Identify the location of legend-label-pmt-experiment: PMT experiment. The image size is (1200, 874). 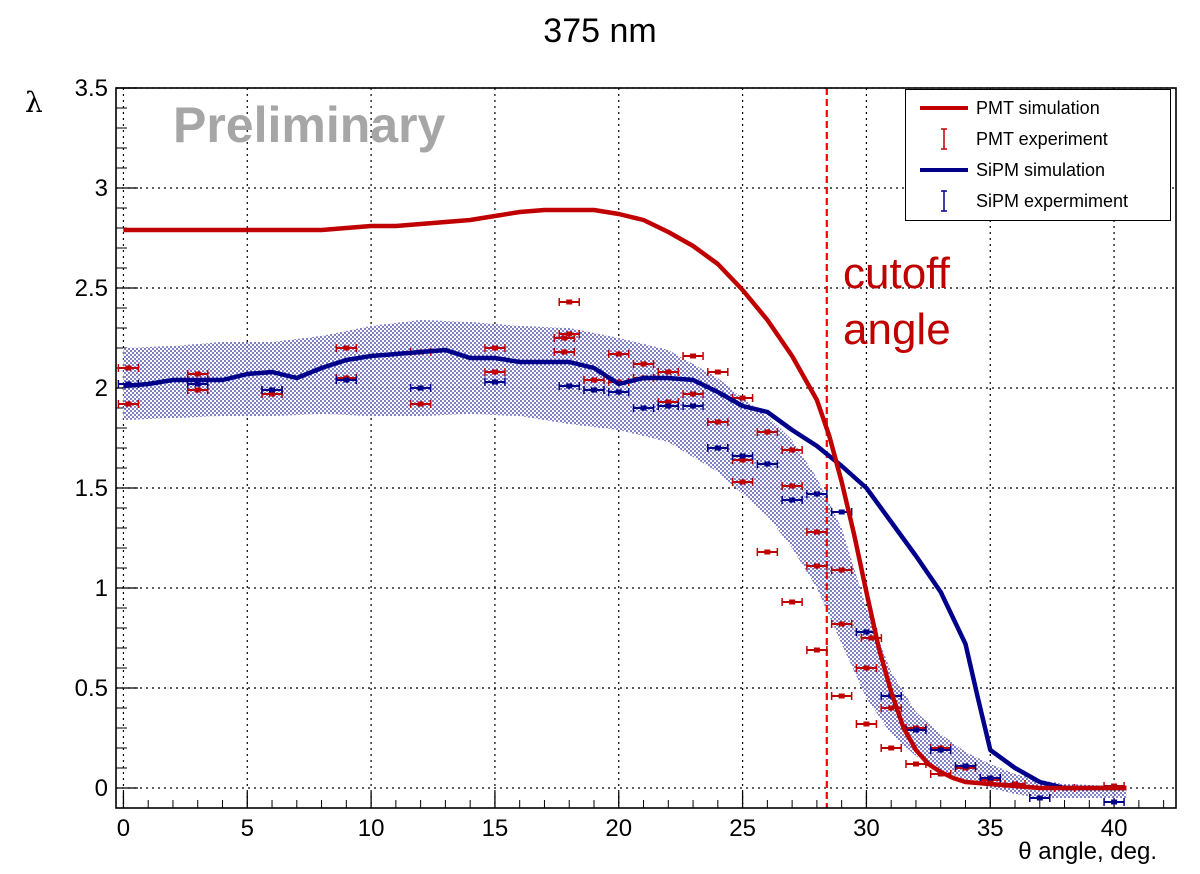
(1042, 139).